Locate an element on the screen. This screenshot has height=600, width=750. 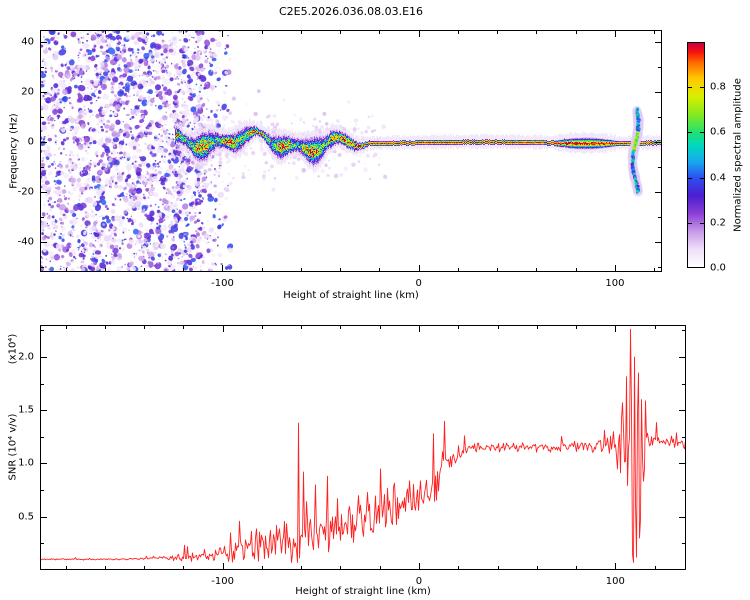
snr-xlabel: Height of straight line (km) is located at coordinates (363, 591).